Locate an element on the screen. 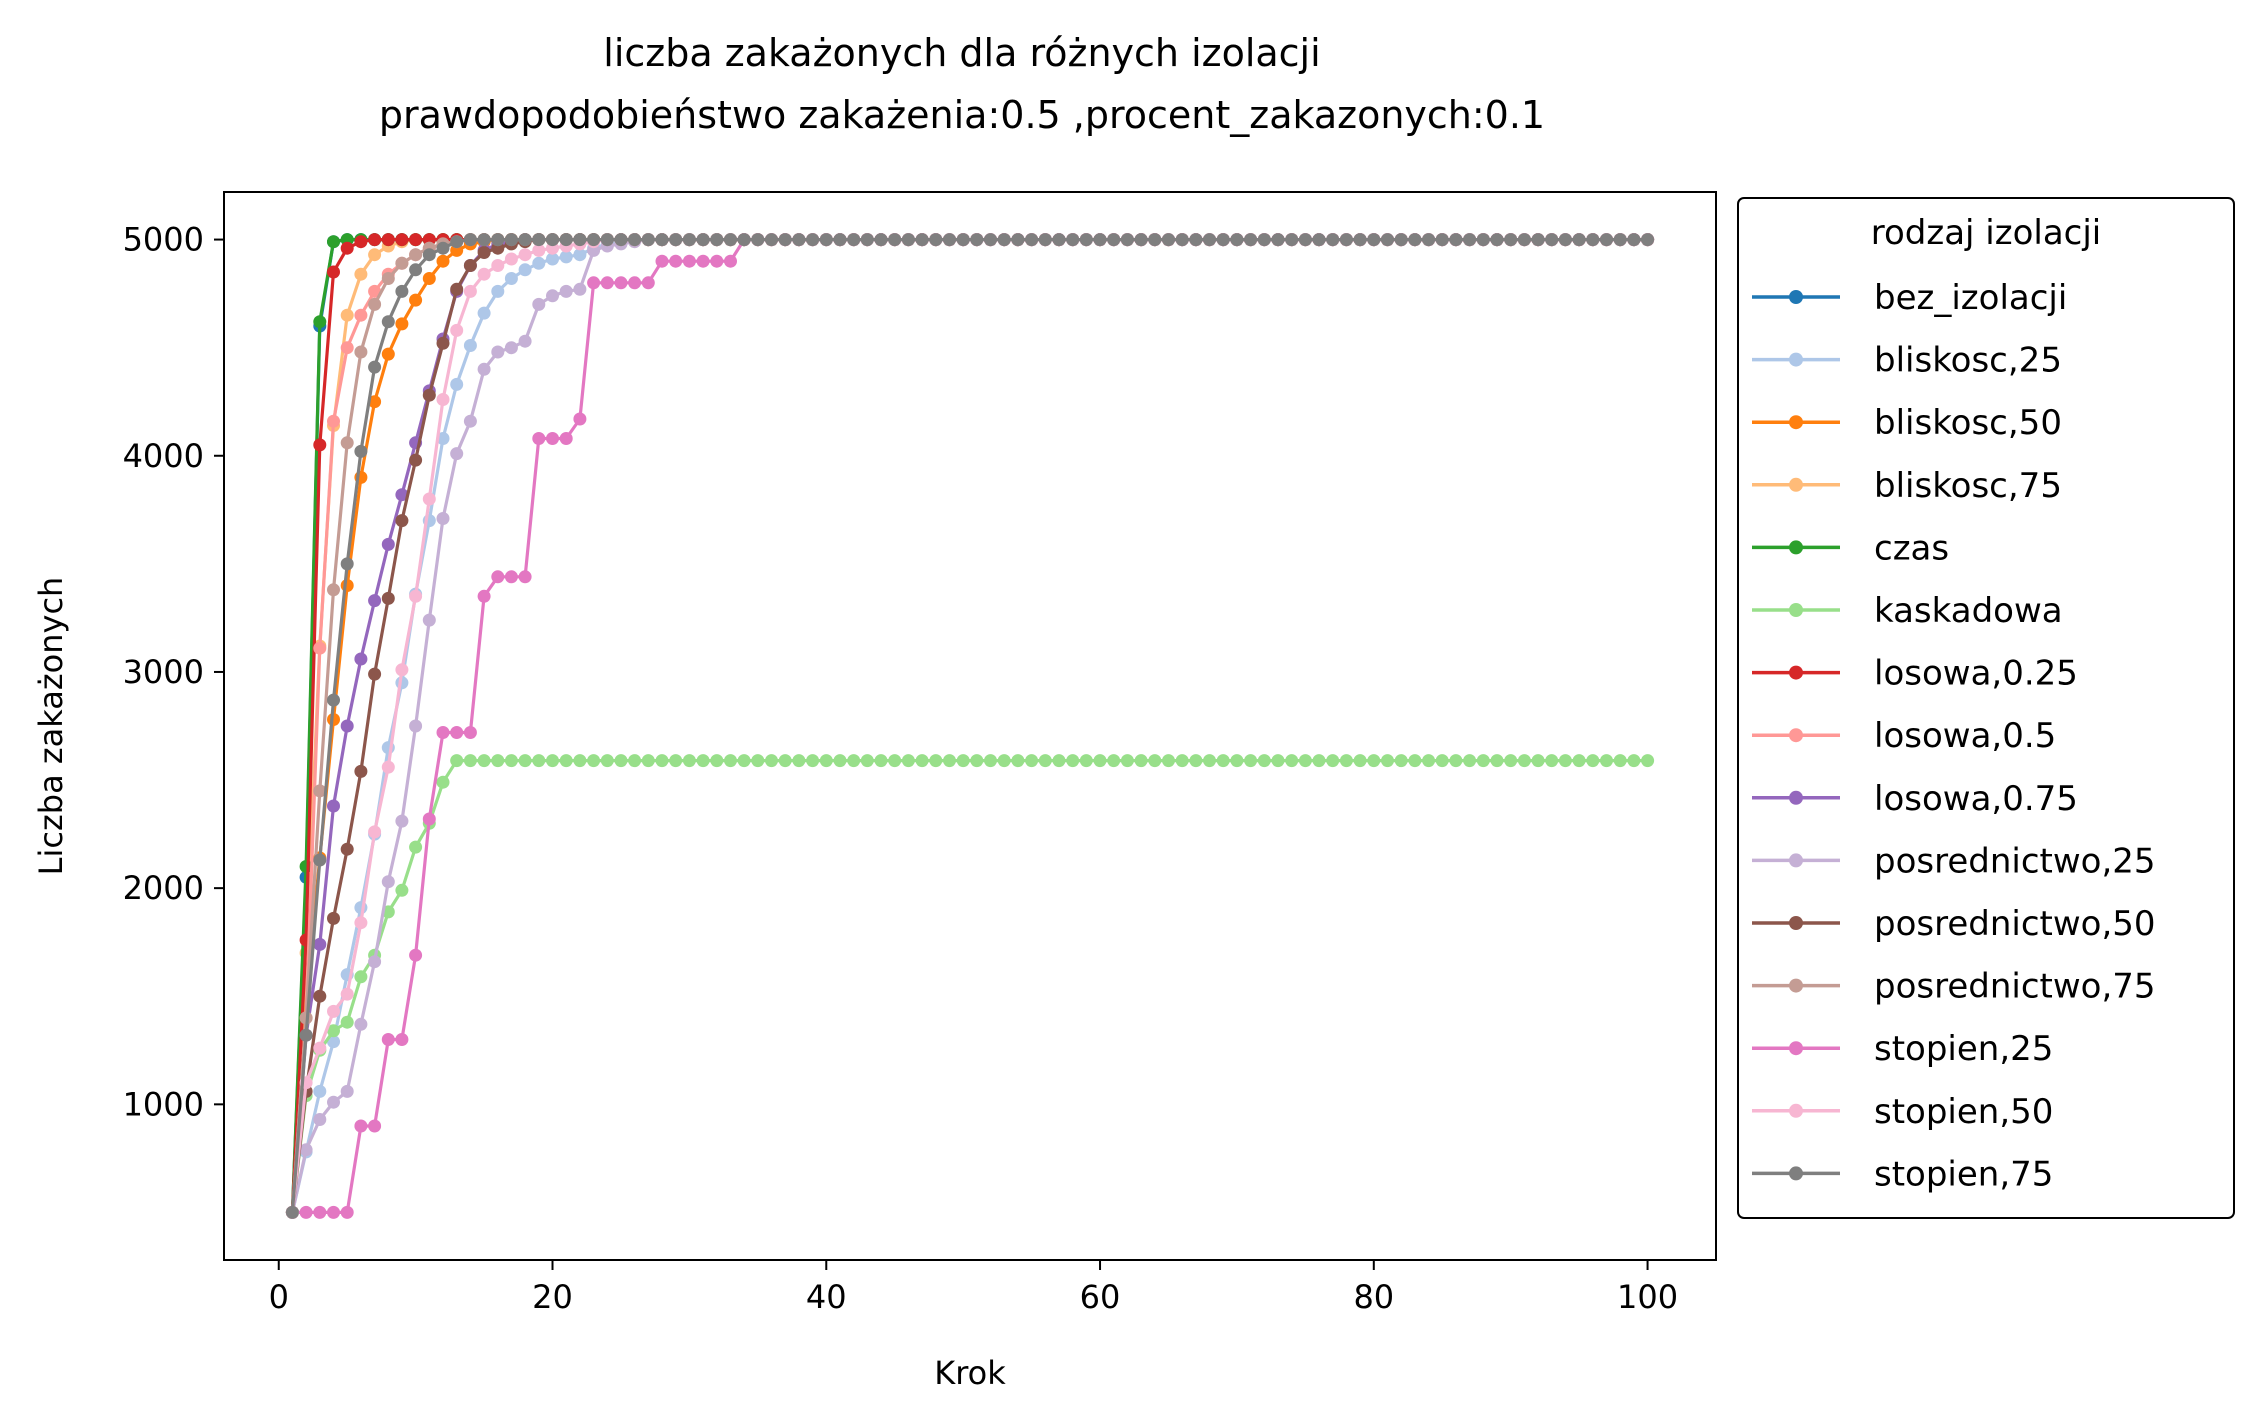 The height and width of the screenshot is (1421, 2257). legend-label: losowa,0.25 is located at coordinates (1976, 674).